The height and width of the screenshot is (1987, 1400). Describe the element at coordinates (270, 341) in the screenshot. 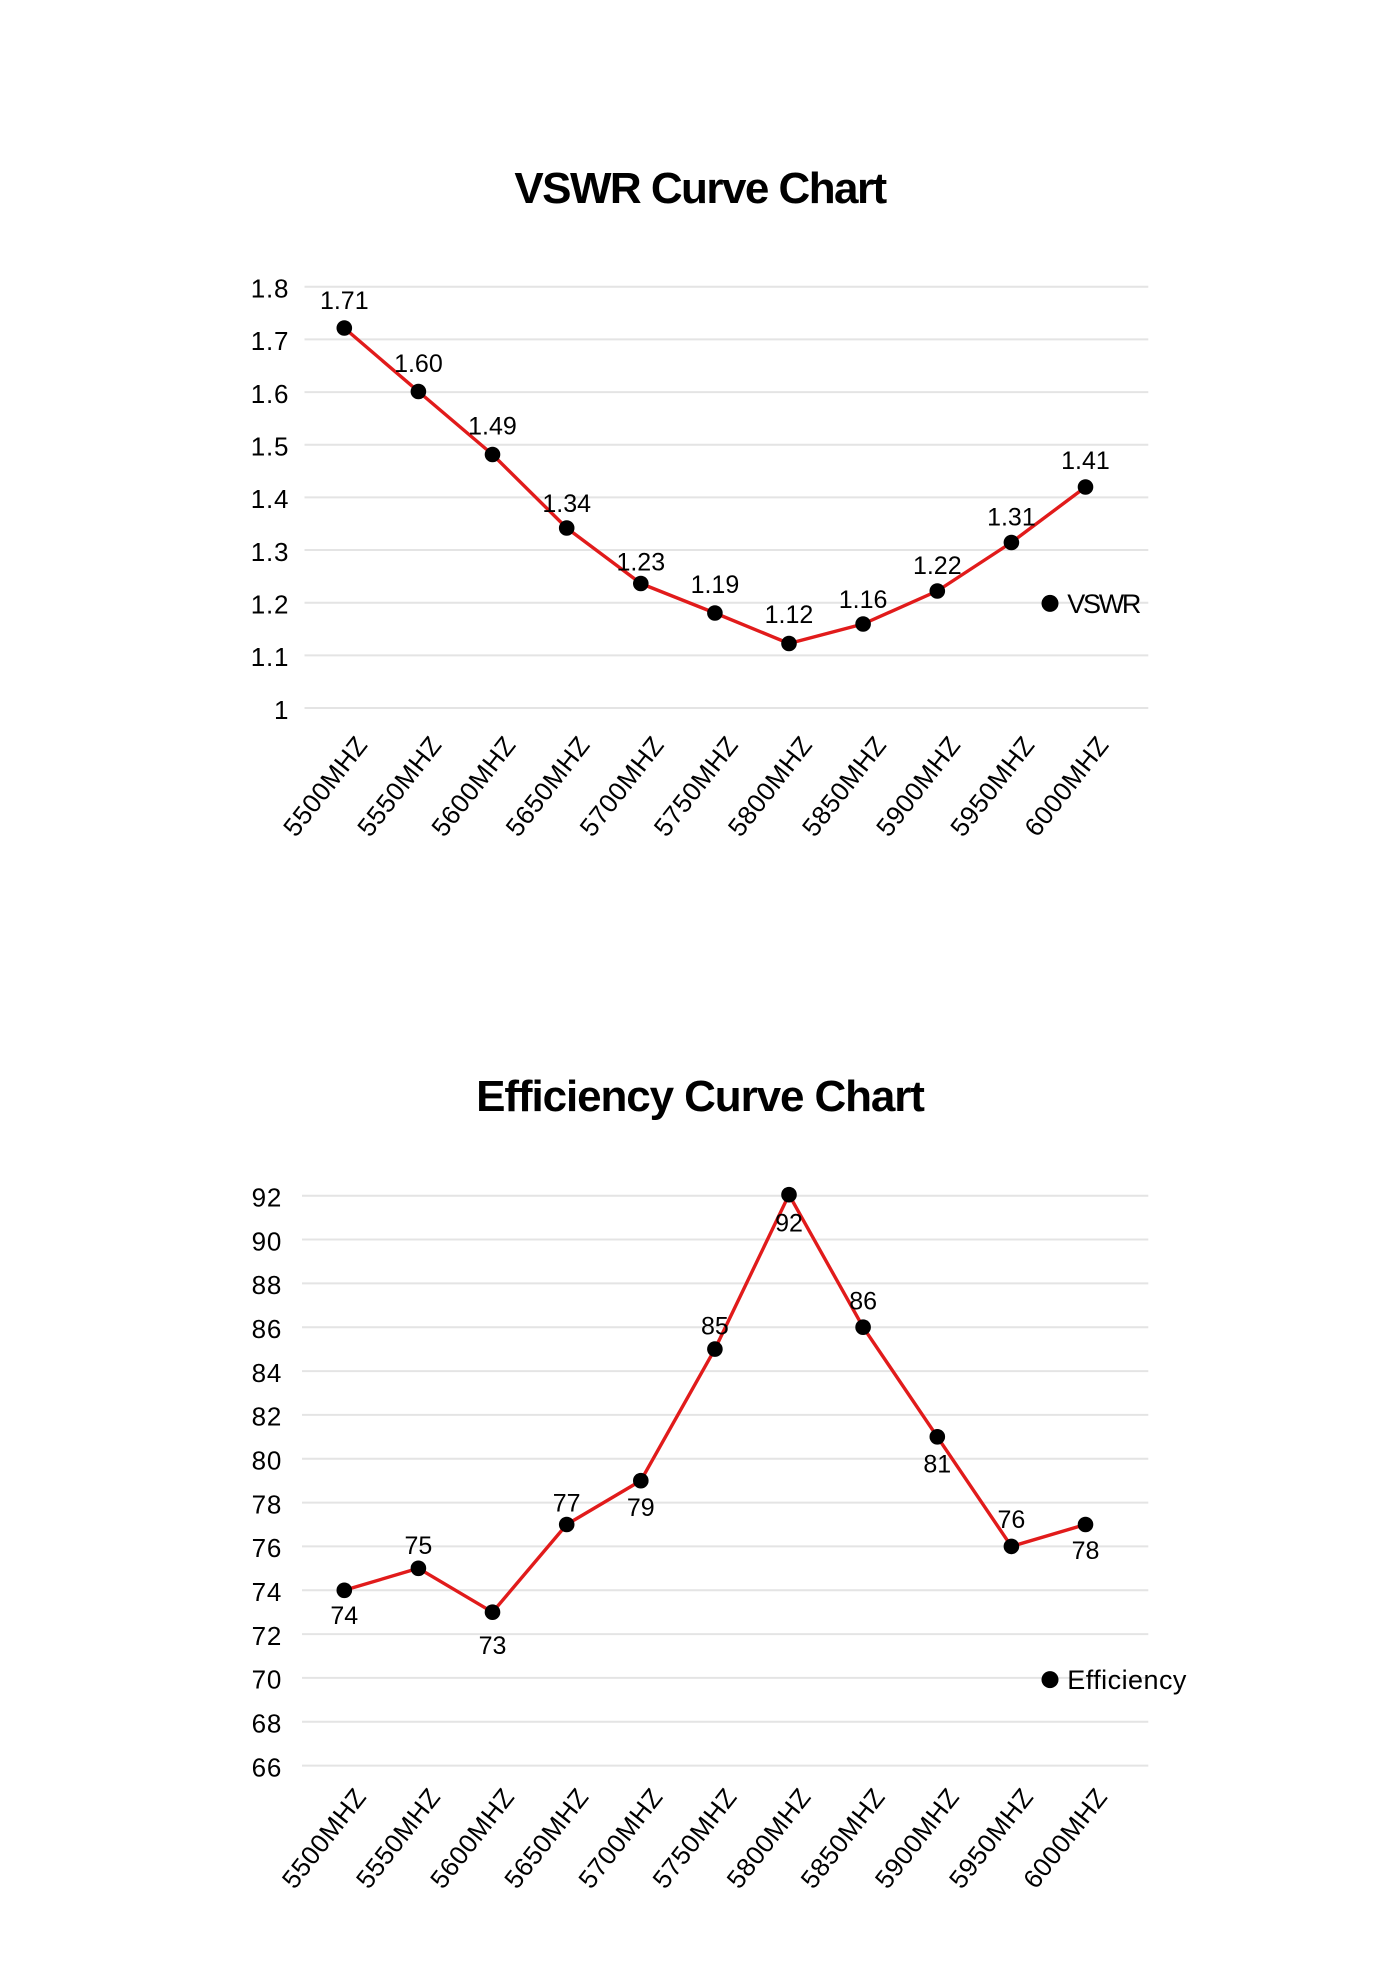

I see `svg-text: 1.7` at that location.